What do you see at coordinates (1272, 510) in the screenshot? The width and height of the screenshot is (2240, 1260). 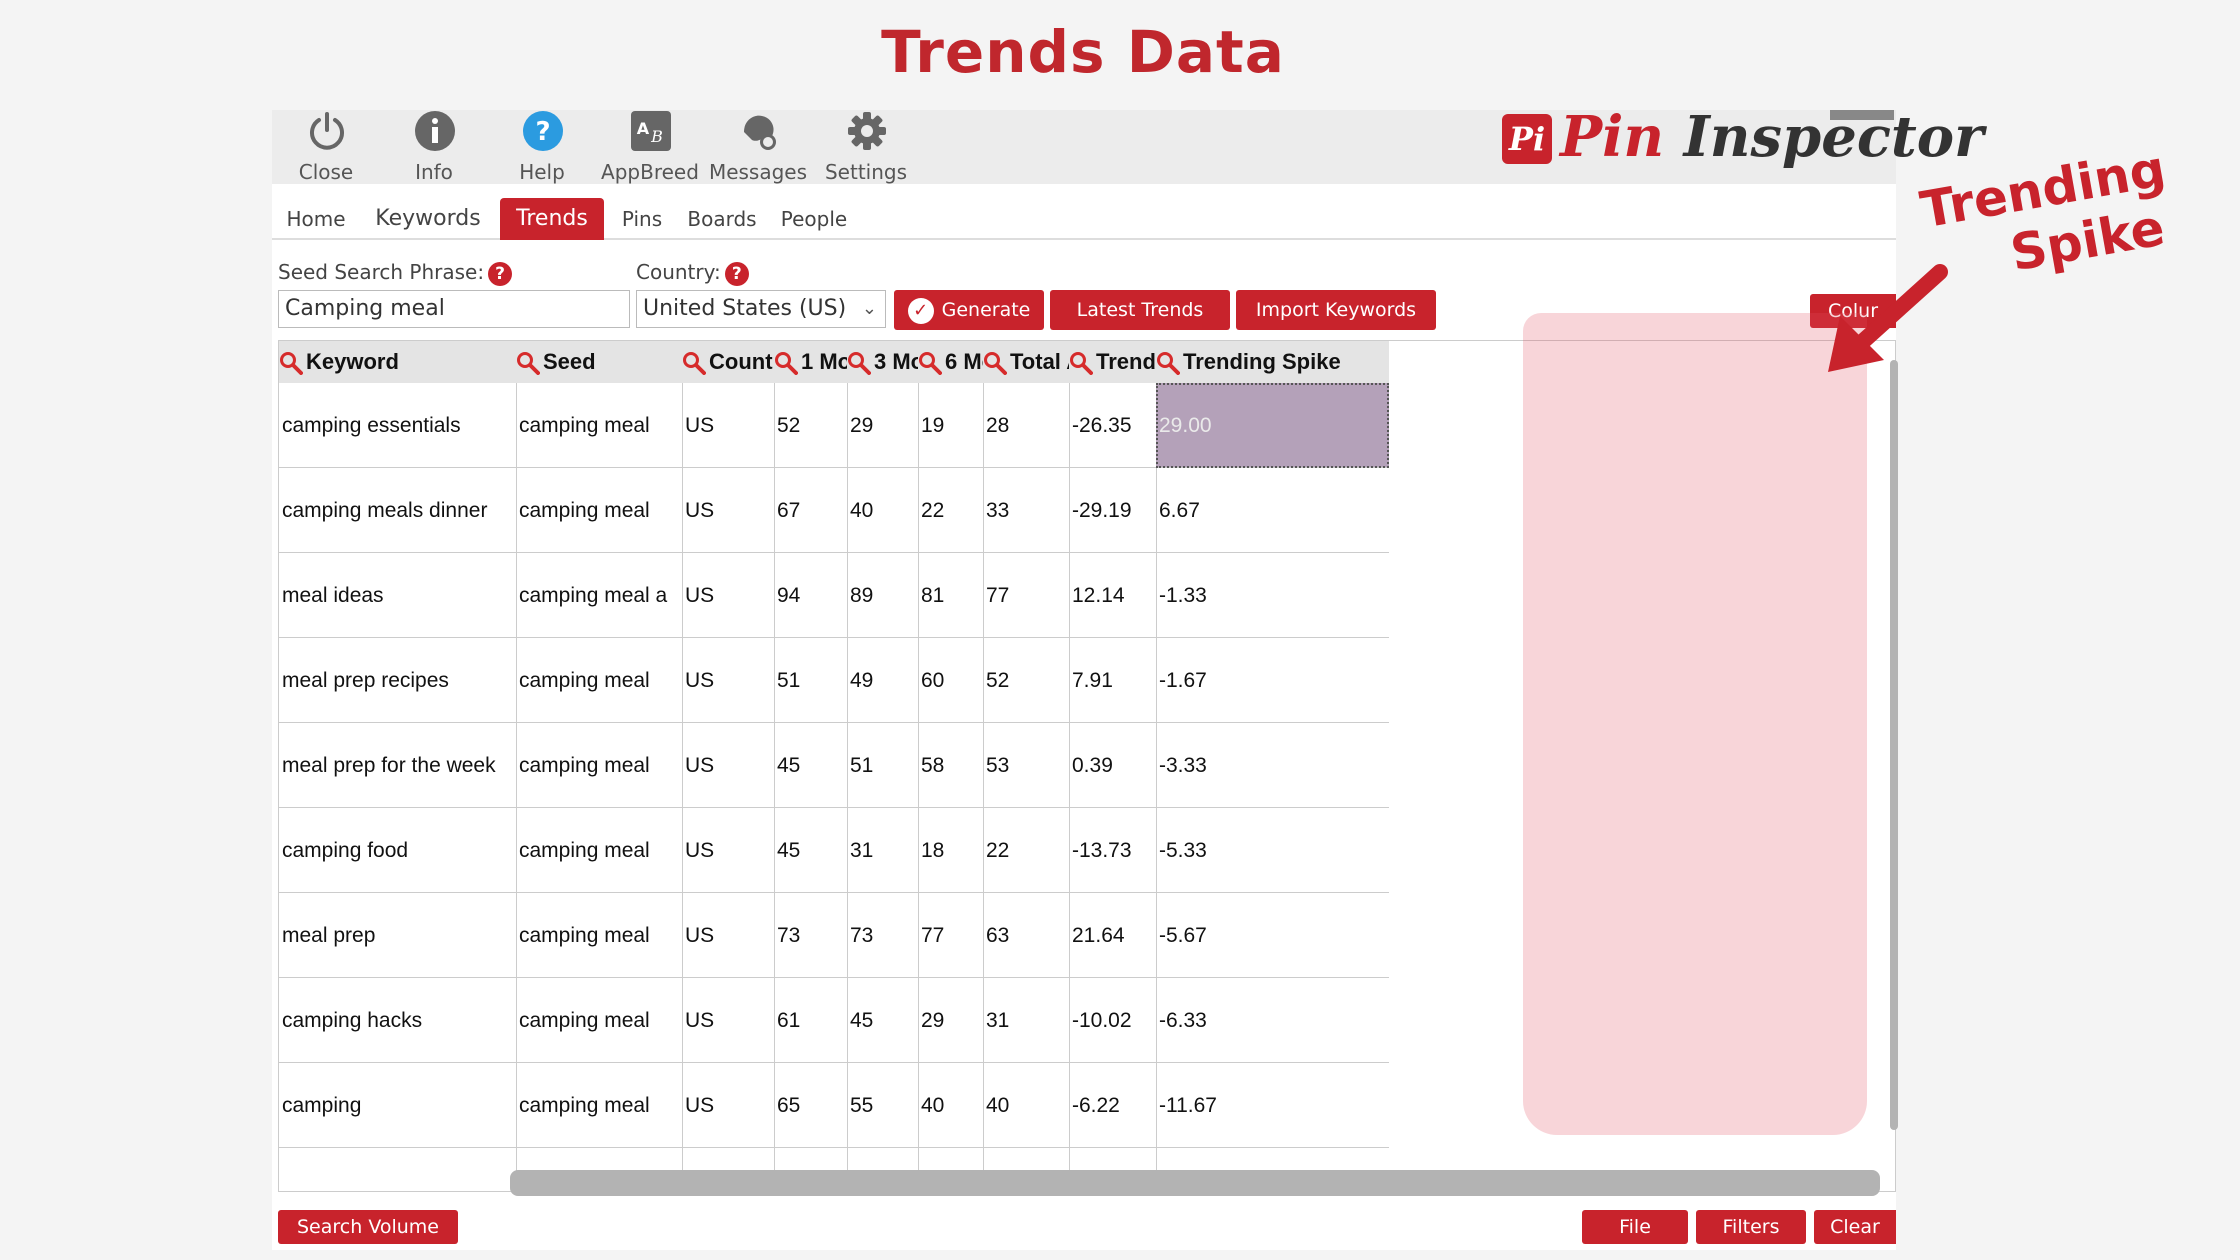 I see `table-cell: 6.67` at bounding box center [1272, 510].